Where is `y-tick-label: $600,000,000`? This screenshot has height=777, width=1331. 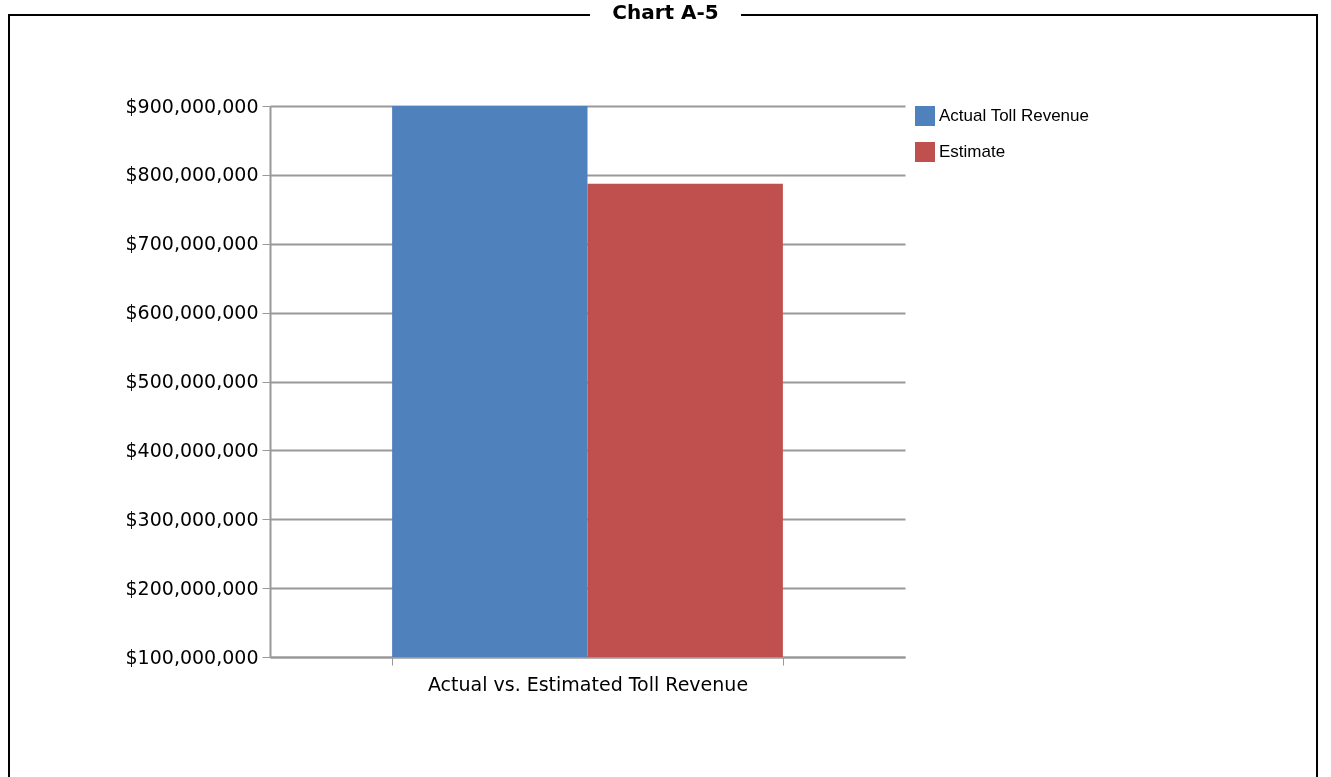
y-tick-label: $600,000,000 is located at coordinates (192, 312).